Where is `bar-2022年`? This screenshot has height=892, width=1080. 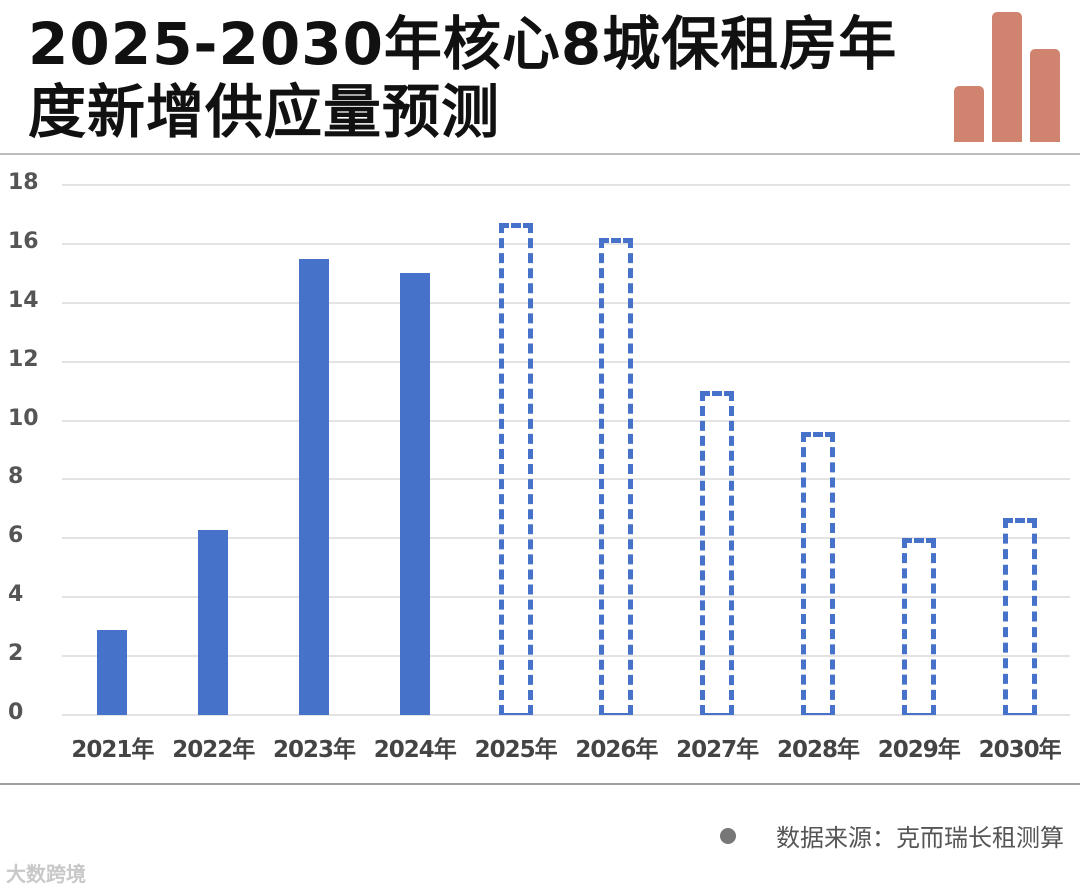
bar-2022年 is located at coordinates (213, 622).